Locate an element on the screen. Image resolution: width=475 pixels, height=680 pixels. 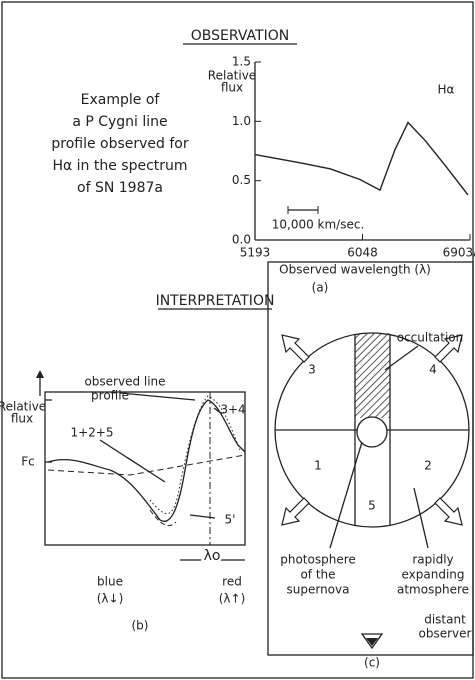
label: 3+4 is located at coordinates (232, 410).